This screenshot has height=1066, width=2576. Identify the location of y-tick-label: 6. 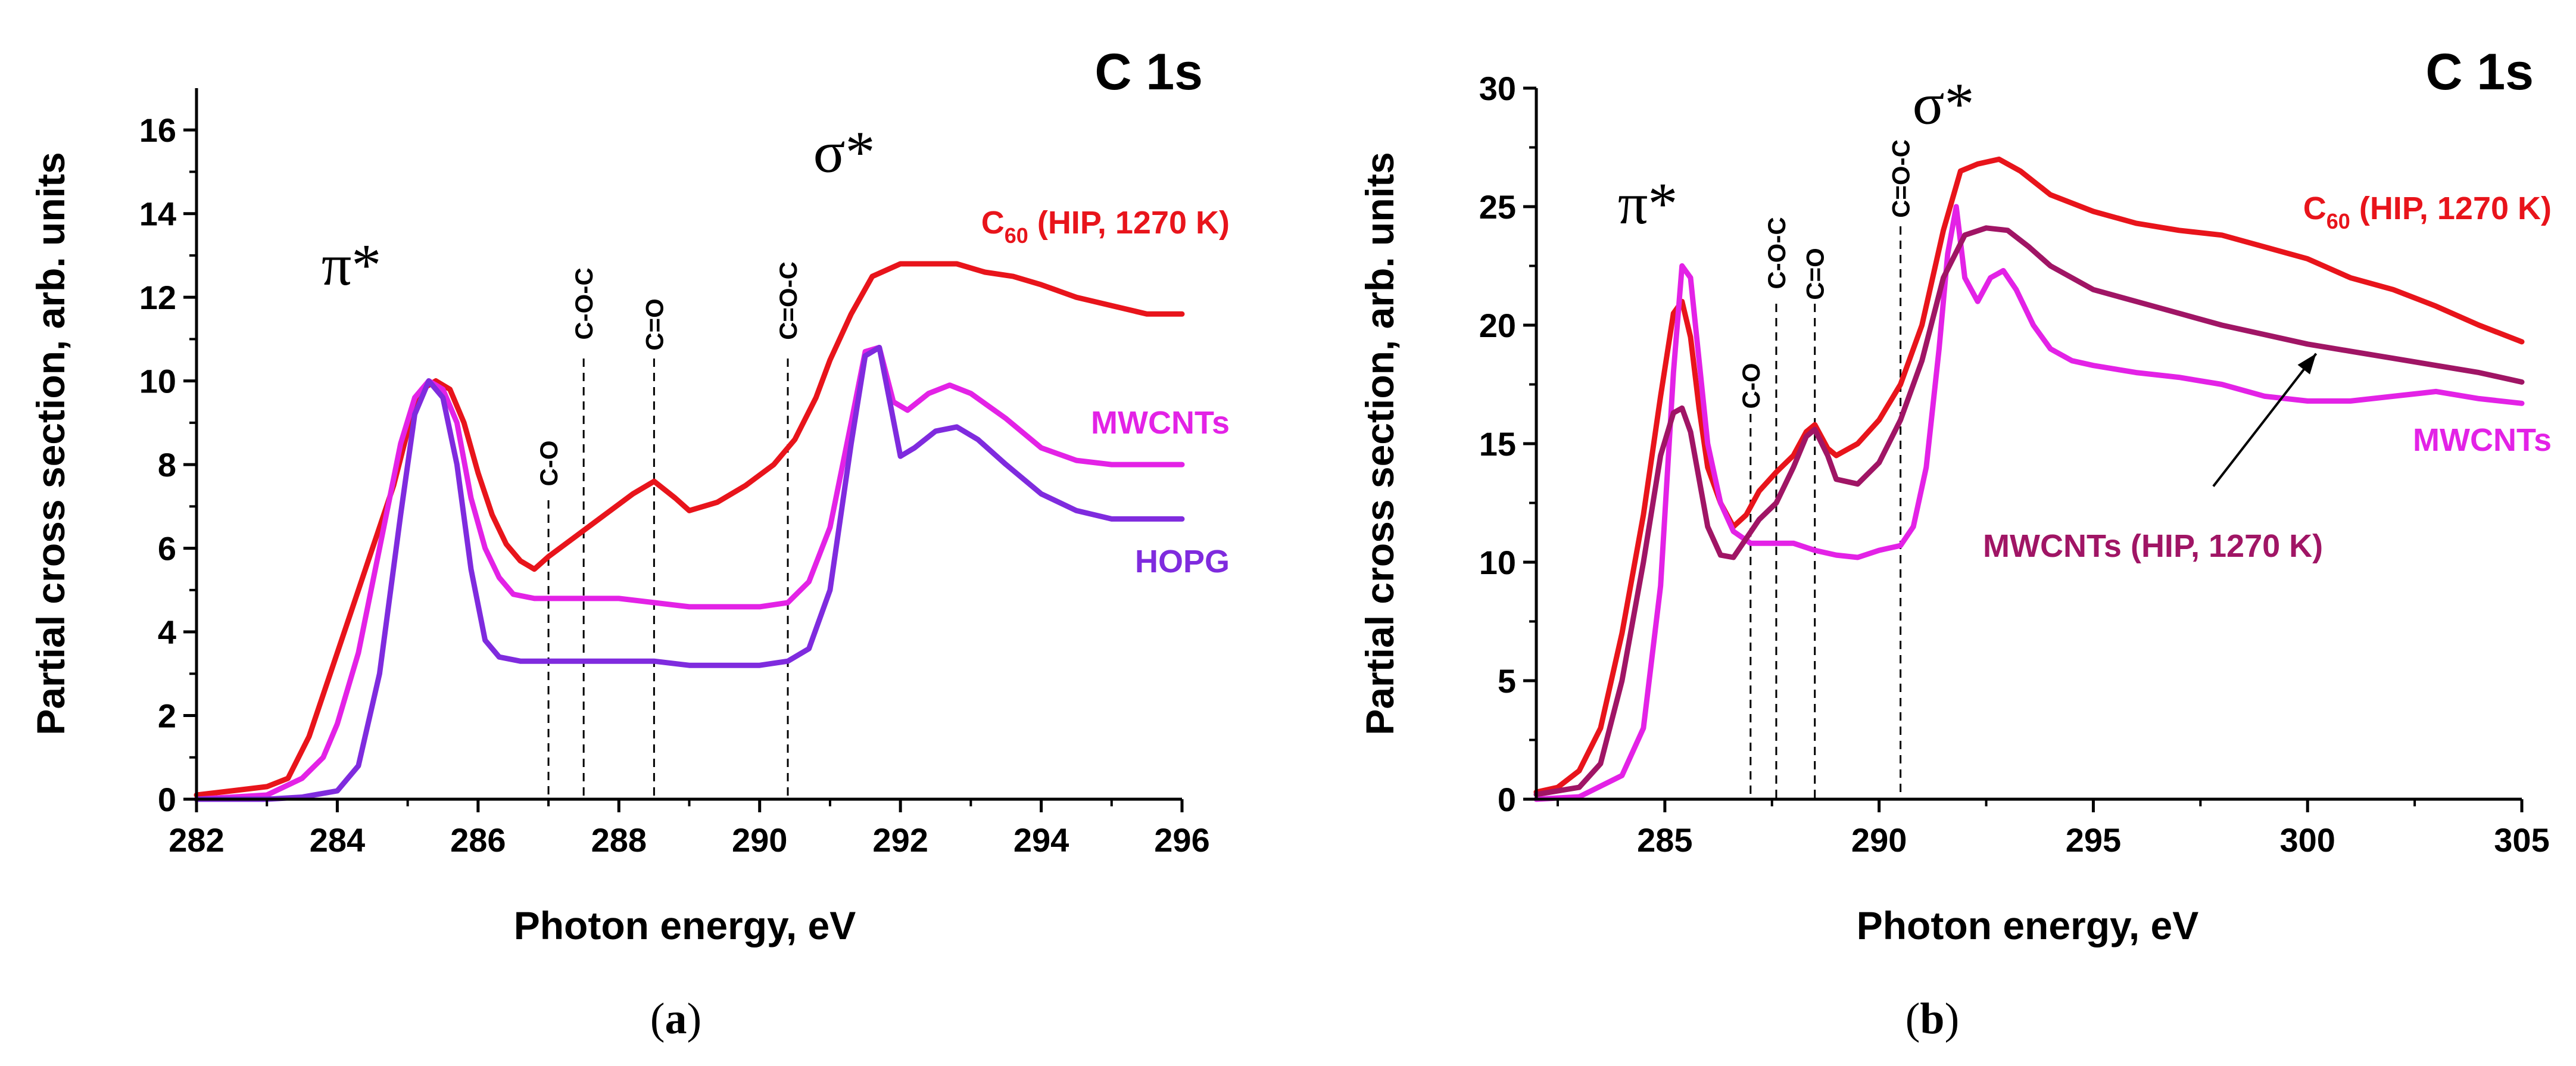
(167, 549).